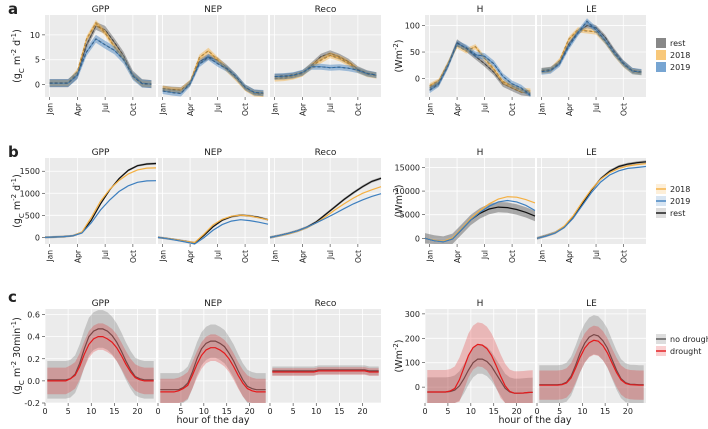  What do you see at coordinates (325, 370) in the screenshot?
I see `series-line-c-reco-no_drought` at bounding box center [325, 370].